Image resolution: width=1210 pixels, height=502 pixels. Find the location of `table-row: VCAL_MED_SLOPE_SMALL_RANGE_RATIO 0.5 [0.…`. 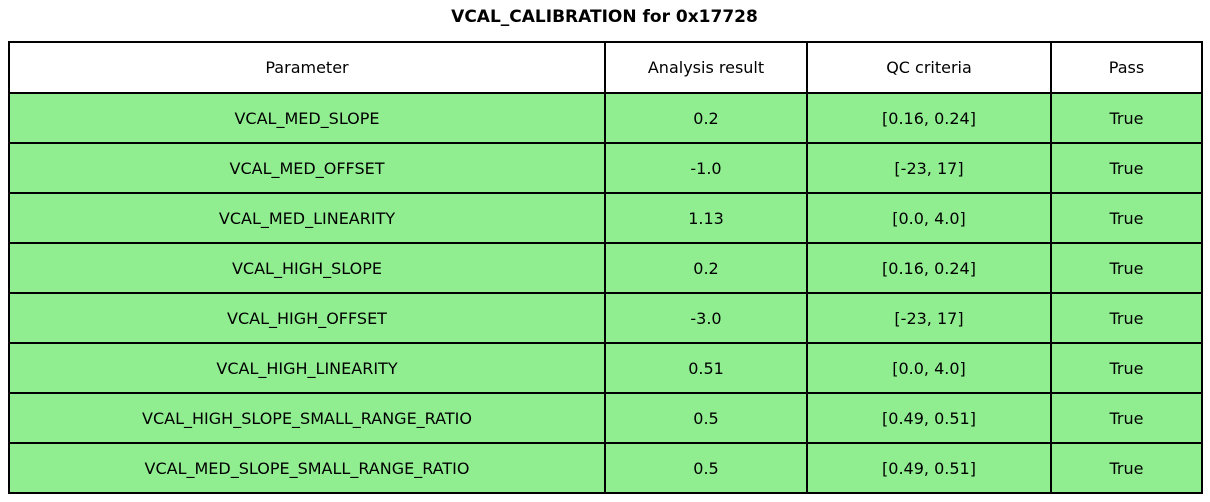

table-row: VCAL_MED_SLOPE_SMALL_RANGE_RATIO 0.5 [0.… is located at coordinates (605, 468).